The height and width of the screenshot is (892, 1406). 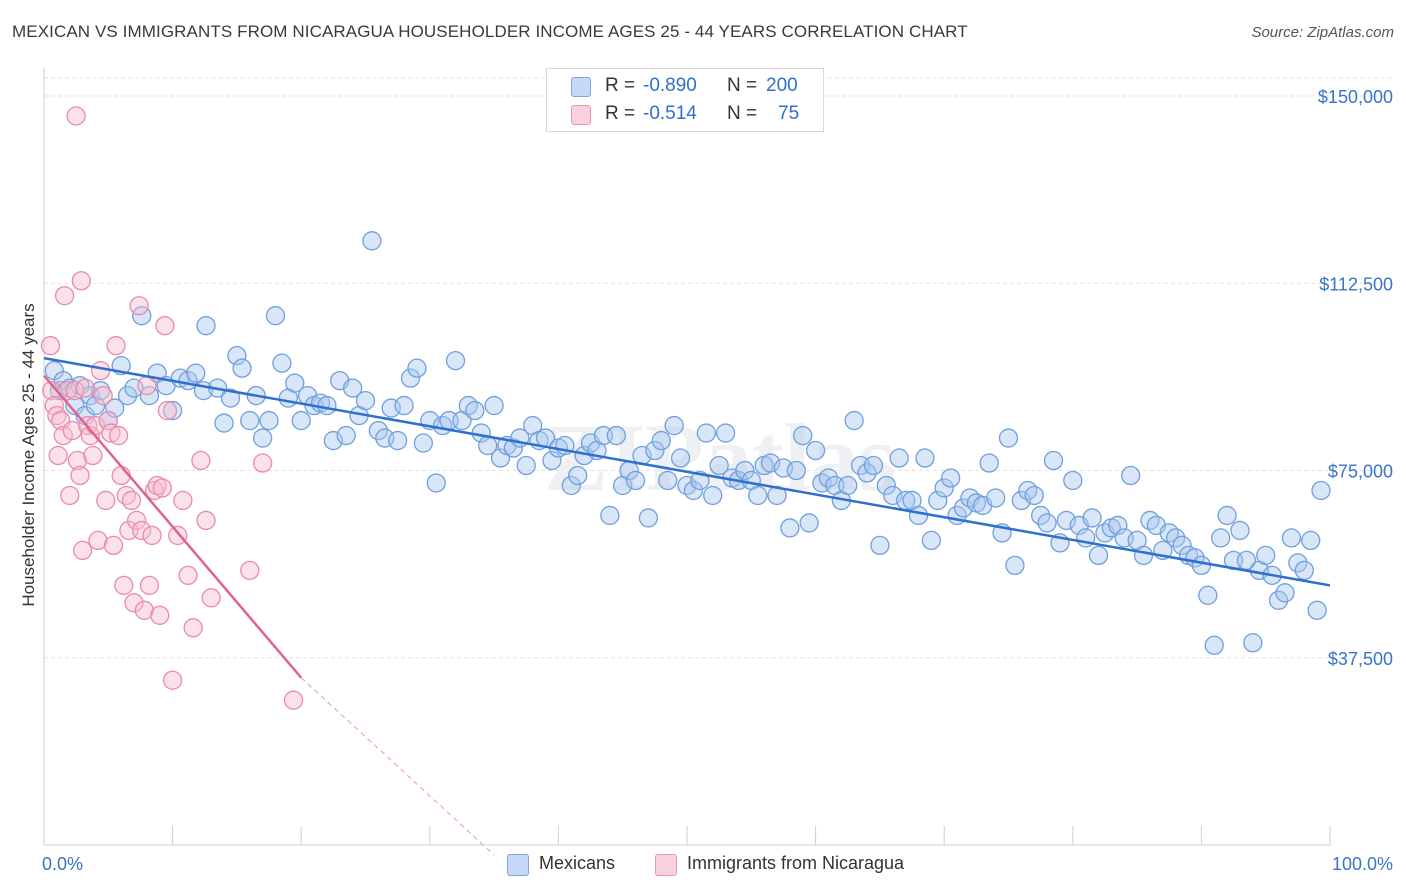 I want to click on legend-label-nicaragua: Immigrants from Nicaragua, so click(x=796, y=863).